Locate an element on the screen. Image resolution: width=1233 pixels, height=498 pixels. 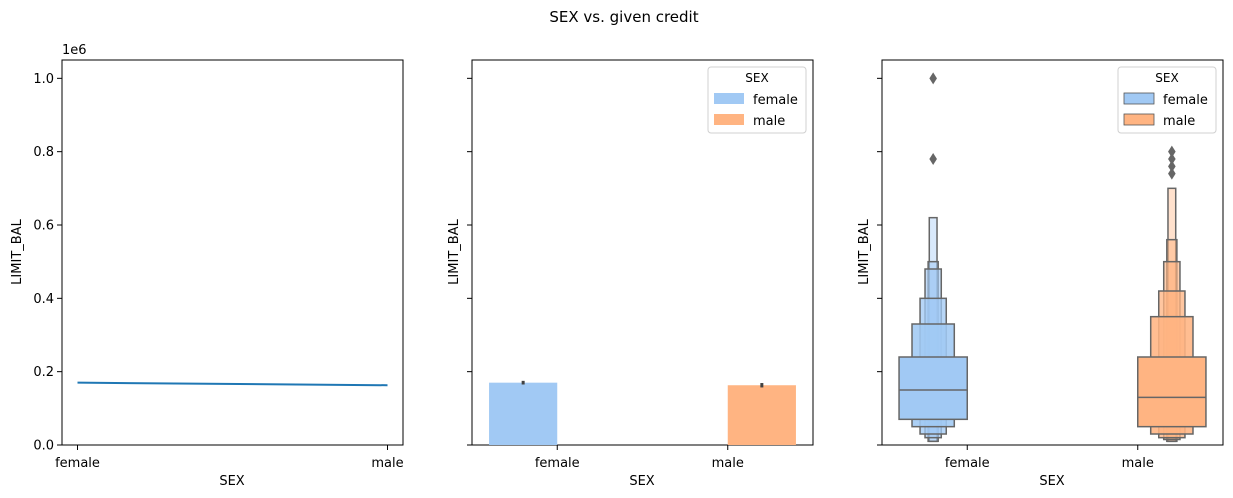
y-tick-label: 0.4 is located at coordinates (43, 299).